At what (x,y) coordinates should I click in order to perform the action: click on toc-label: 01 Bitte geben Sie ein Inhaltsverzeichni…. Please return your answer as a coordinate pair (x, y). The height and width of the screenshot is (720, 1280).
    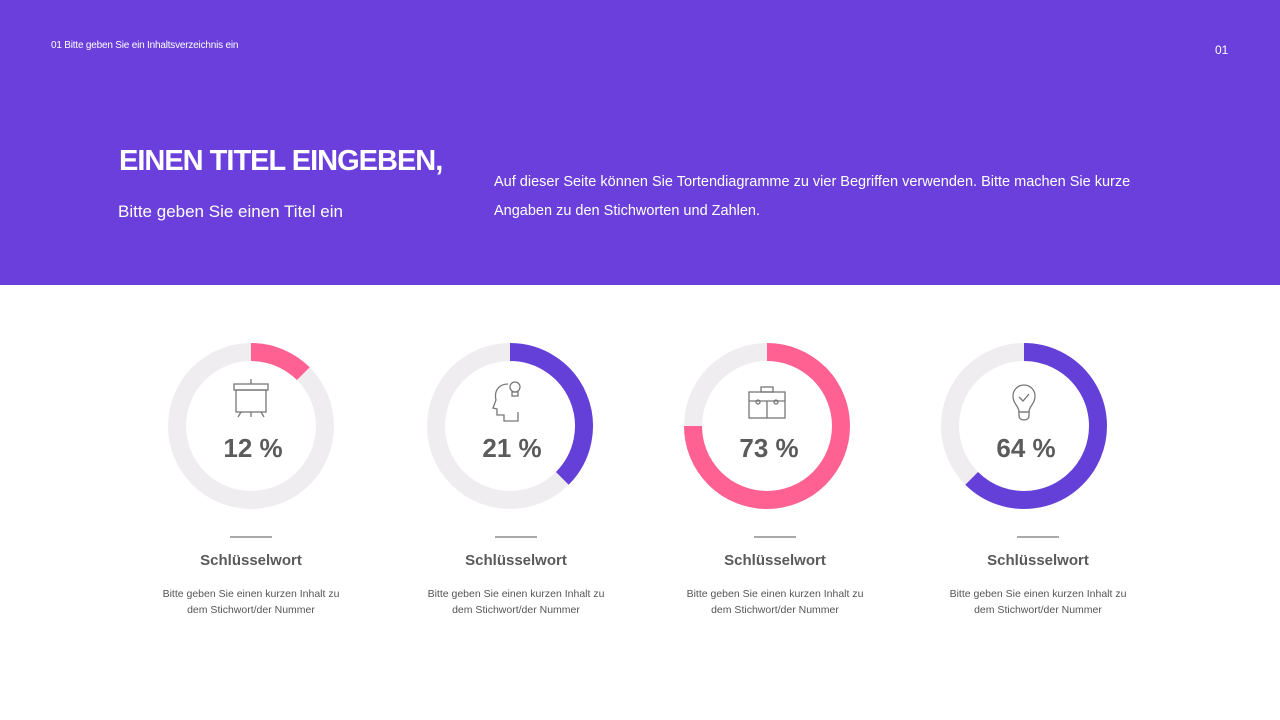
    Looking at the image, I should click on (145, 45).